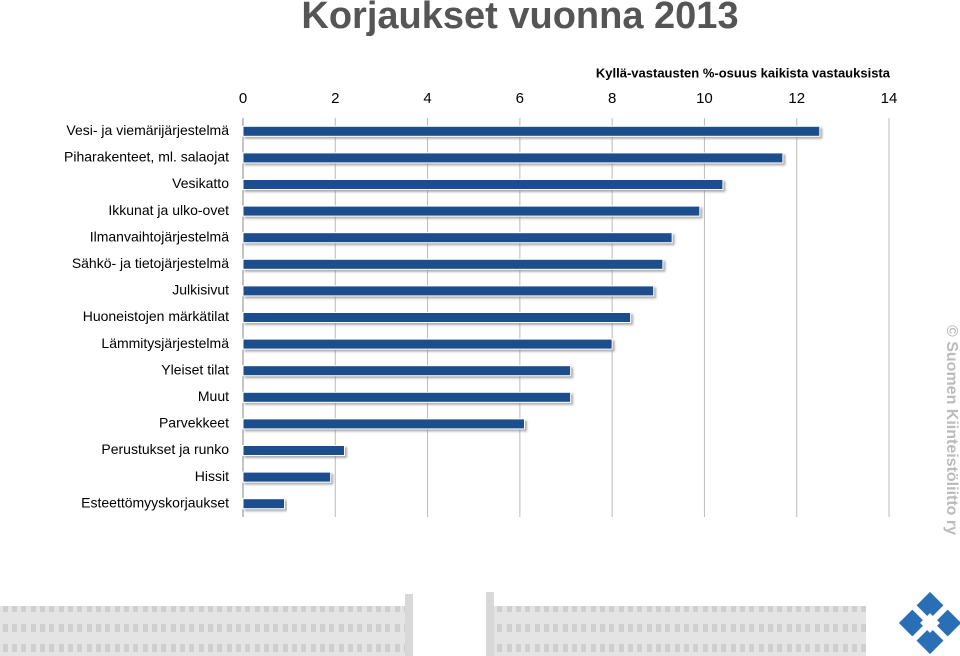 The image size is (960, 656). What do you see at coordinates (796, 98) in the screenshot?
I see `x-tick-label: 12` at bounding box center [796, 98].